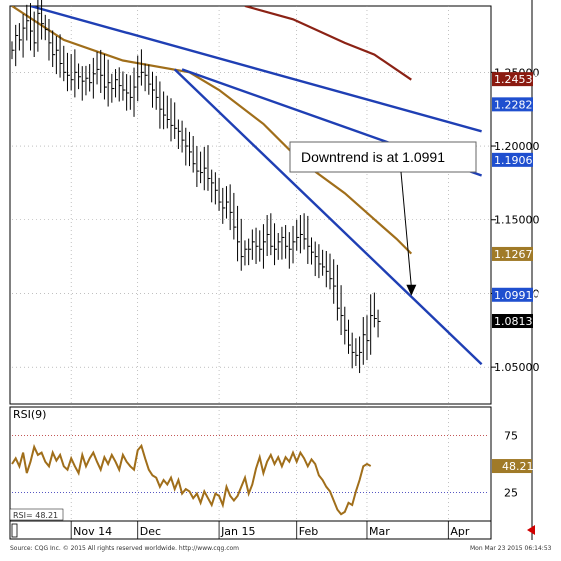  What do you see at coordinates (517, 295) in the screenshot?
I see `price-tag-text: 1.09910` at bounding box center [517, 295].